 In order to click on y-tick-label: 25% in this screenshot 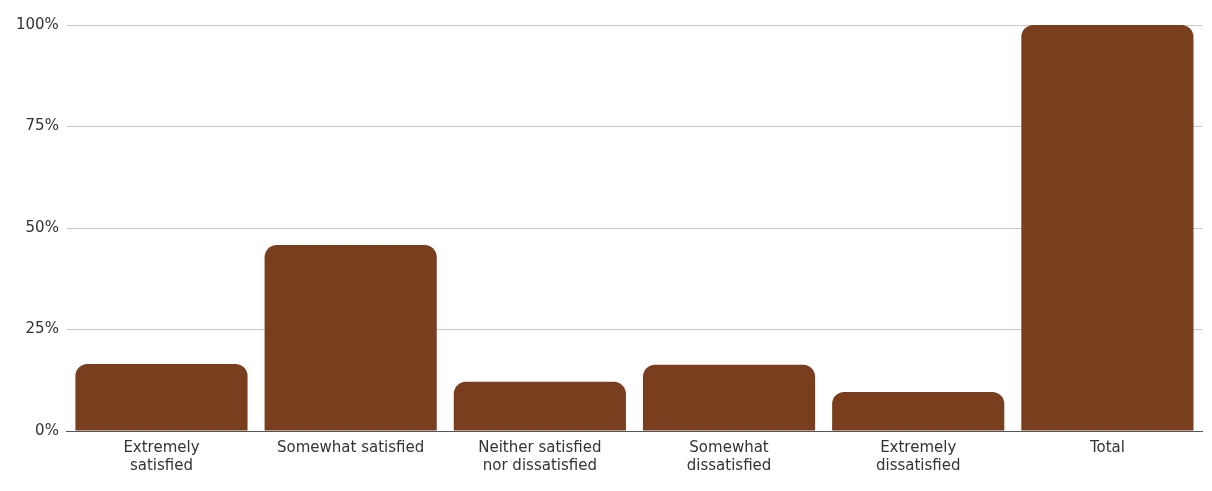, I will do `click(42, 328)`.